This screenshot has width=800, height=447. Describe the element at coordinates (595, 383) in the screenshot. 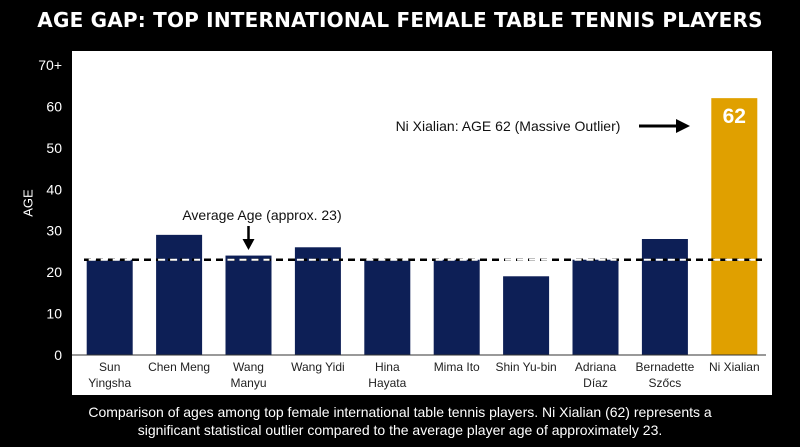

I see `x-tick-label: Díaz` at that location.